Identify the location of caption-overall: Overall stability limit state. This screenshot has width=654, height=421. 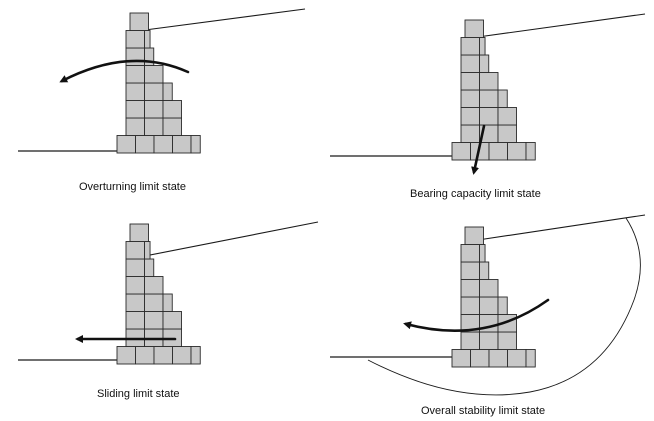
(483, 411).